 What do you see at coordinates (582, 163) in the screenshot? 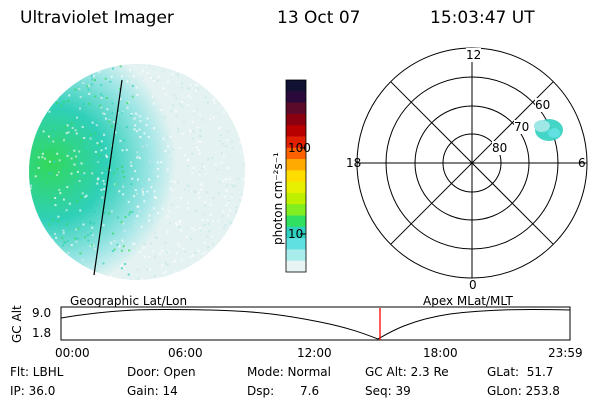
I see `mlt-label-6: 6` at bounding box center [582, 163].